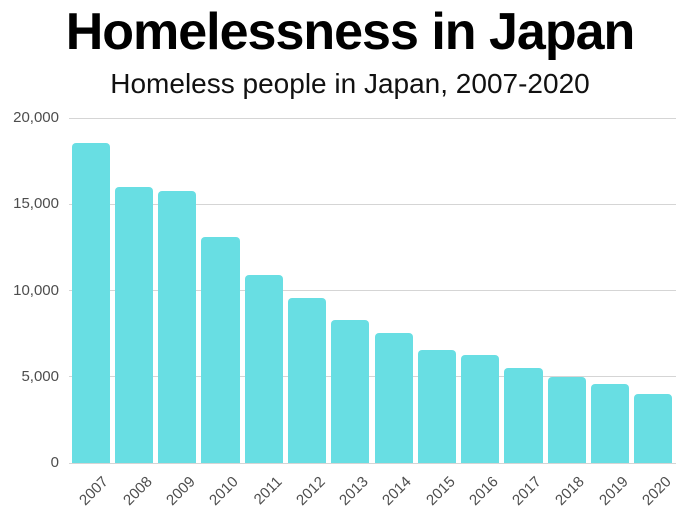  Describe the element at coordinates (307, 380) in the screenshot. I see `bar-2012` at that location.